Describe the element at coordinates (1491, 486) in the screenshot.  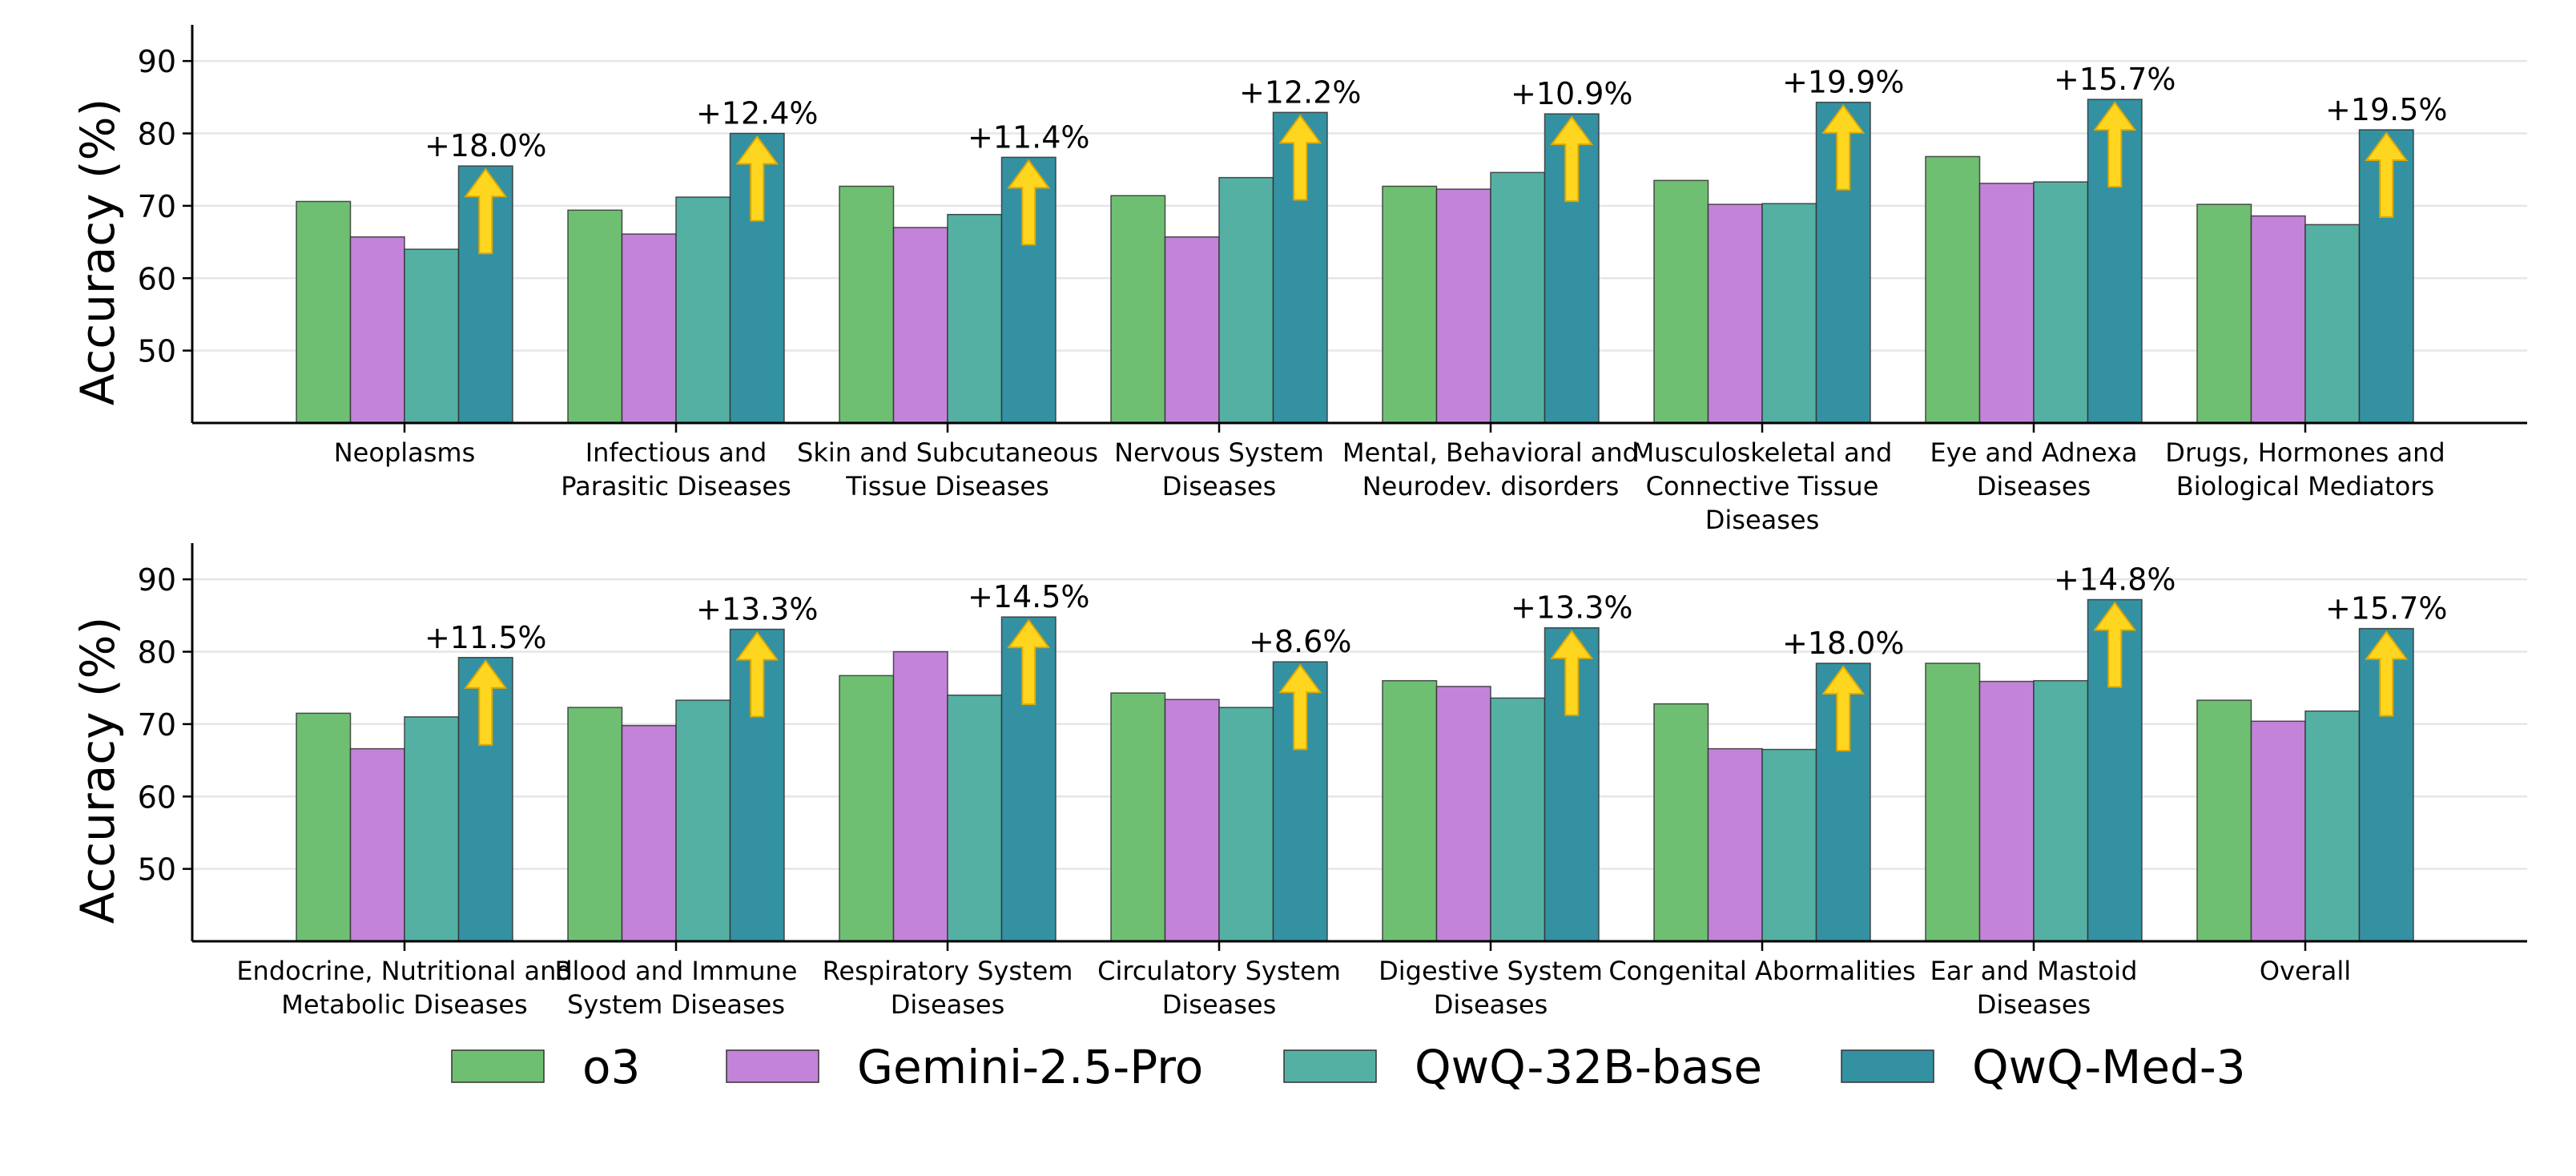
I see `x-tick-label-line: Neurodev. disorders` at that location.